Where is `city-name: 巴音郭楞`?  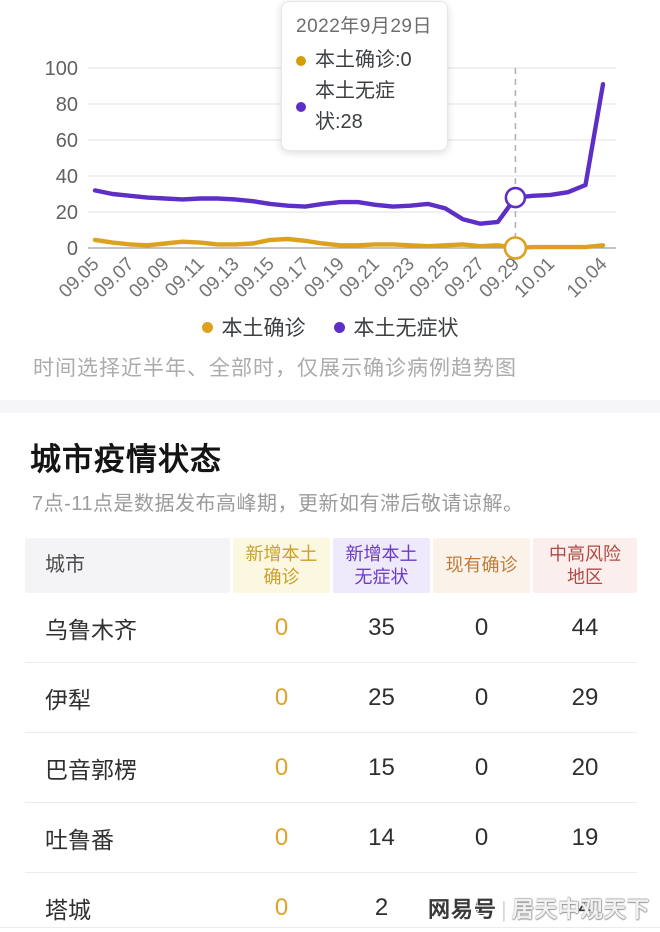
city-name: 巴音郭楞 is located at coordinates (91, 769).